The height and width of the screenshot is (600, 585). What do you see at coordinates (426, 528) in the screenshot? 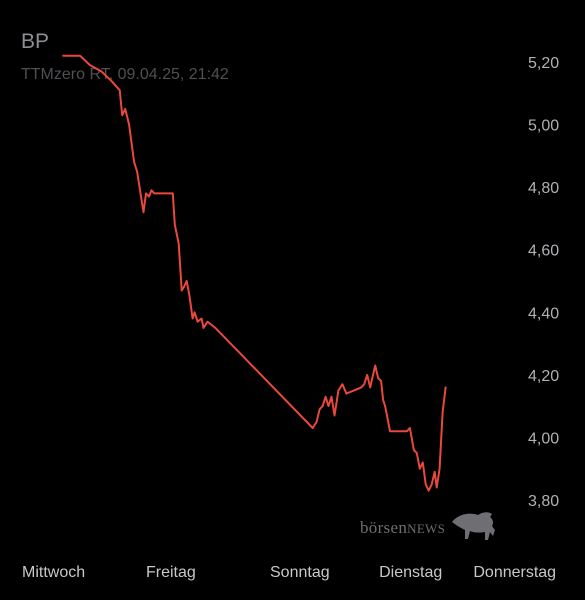
I see `watermark-text-upper: NEWS` at bounding box center [426, 528].